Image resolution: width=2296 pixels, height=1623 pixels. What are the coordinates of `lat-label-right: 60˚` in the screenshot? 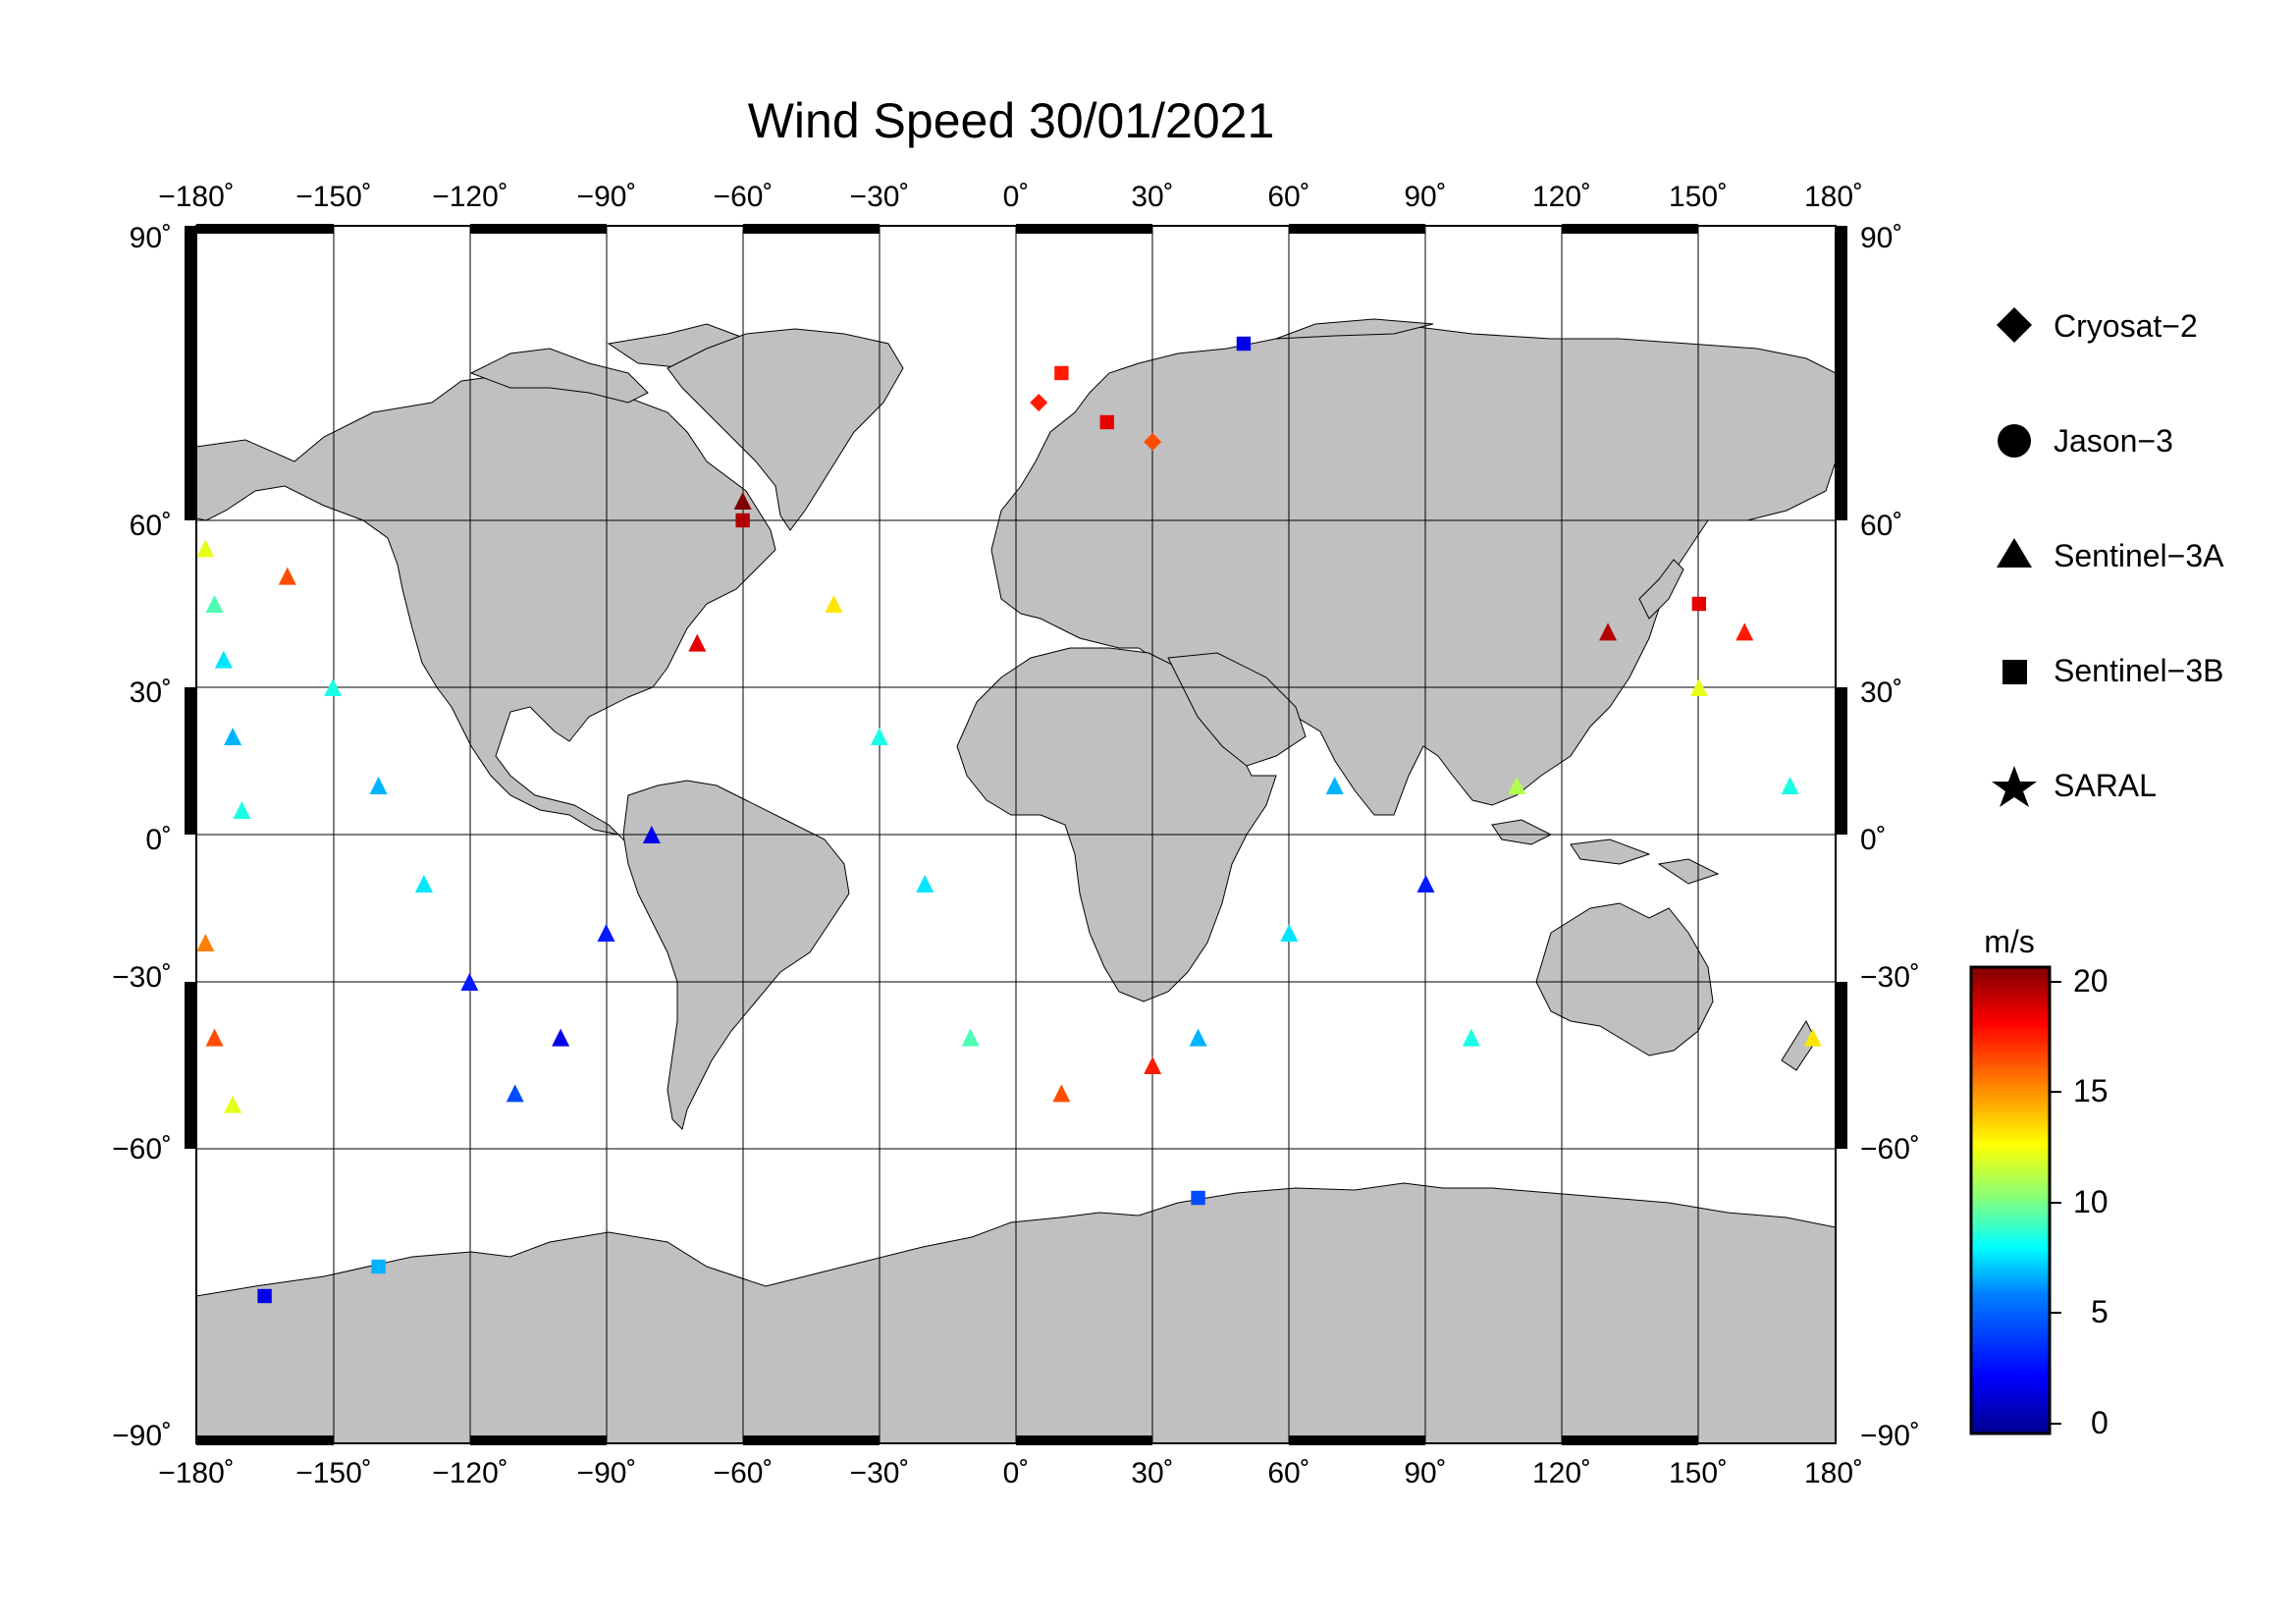 It's located at (1881, 526).